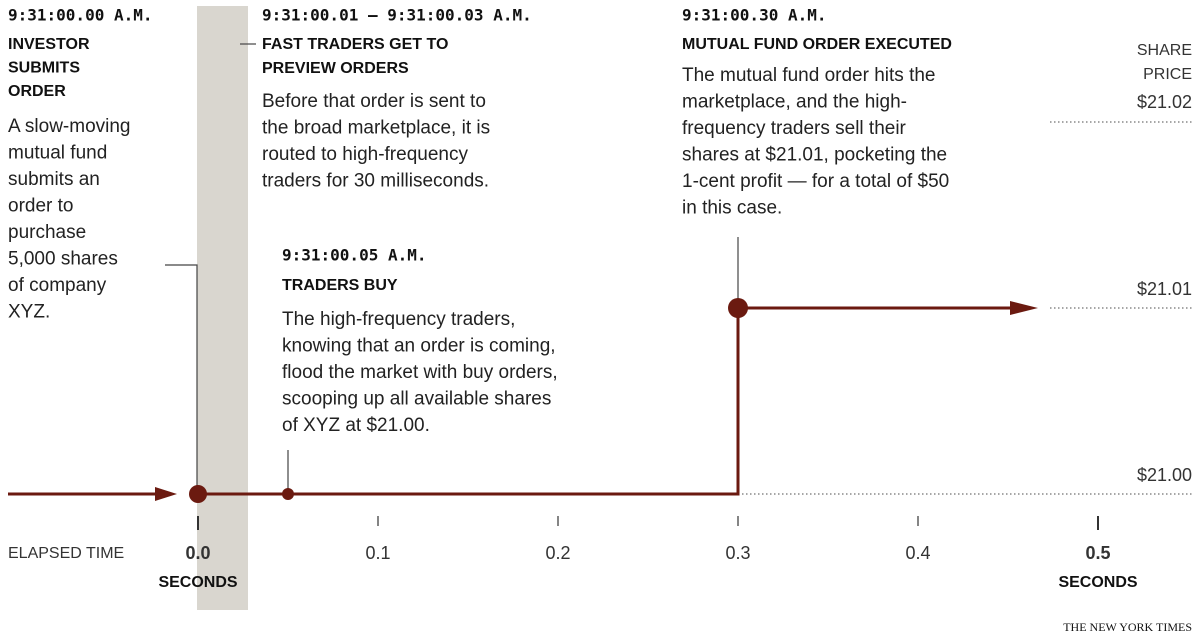 Image resolution: width=1203 pixels, height=637 pixels. I want to click on event-body: A slow-moving, so click(69, 126).